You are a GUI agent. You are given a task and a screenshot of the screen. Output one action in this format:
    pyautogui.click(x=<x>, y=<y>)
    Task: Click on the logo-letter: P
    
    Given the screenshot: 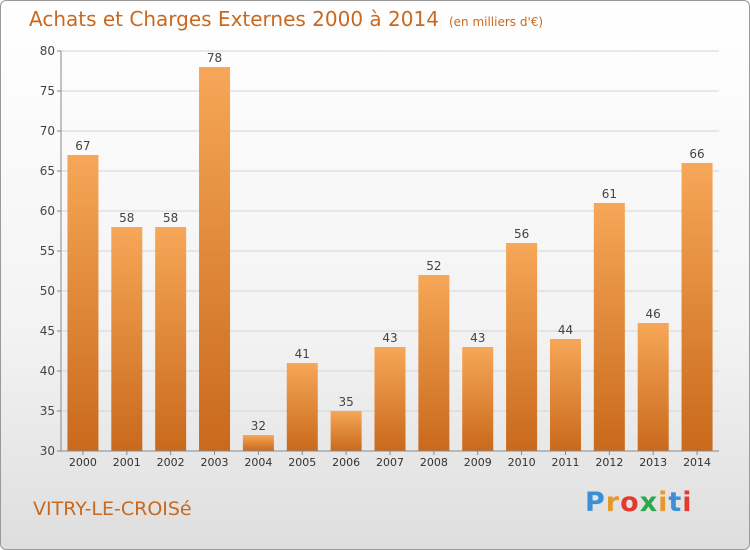 What is the action you would take?
    pyautogui.click(x=595, y=502)
    